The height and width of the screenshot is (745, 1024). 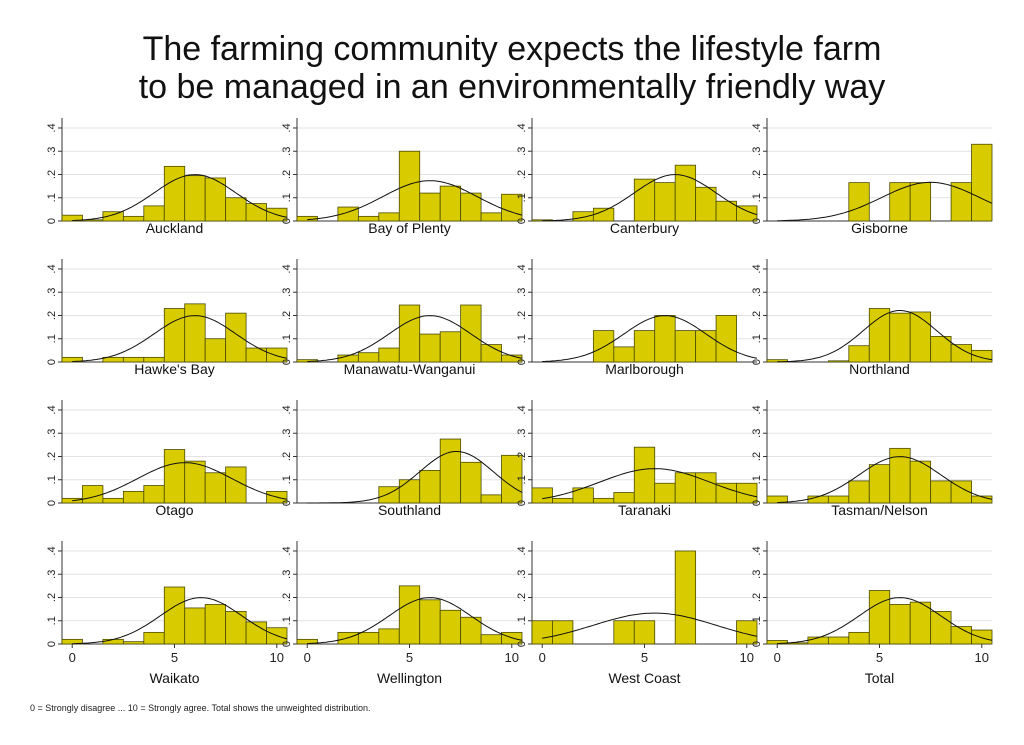 What do you see at coordinates (650, 198) in the screenshot?
I see `normal-curve-canterbury` at bounding box center [650, 198].